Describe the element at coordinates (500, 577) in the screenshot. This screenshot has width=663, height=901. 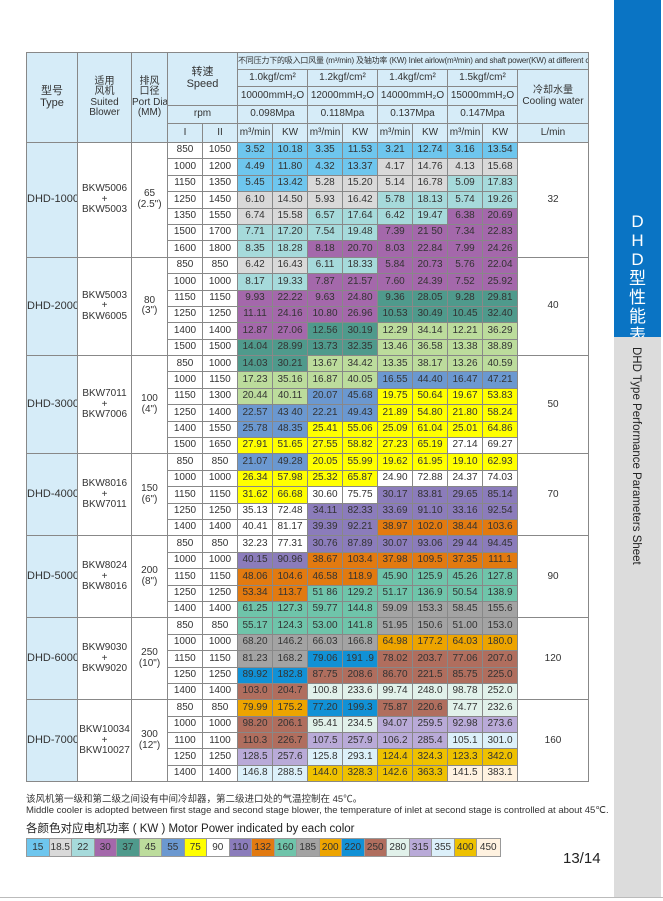
I see `shaft-power-value: 127.8` at that location.